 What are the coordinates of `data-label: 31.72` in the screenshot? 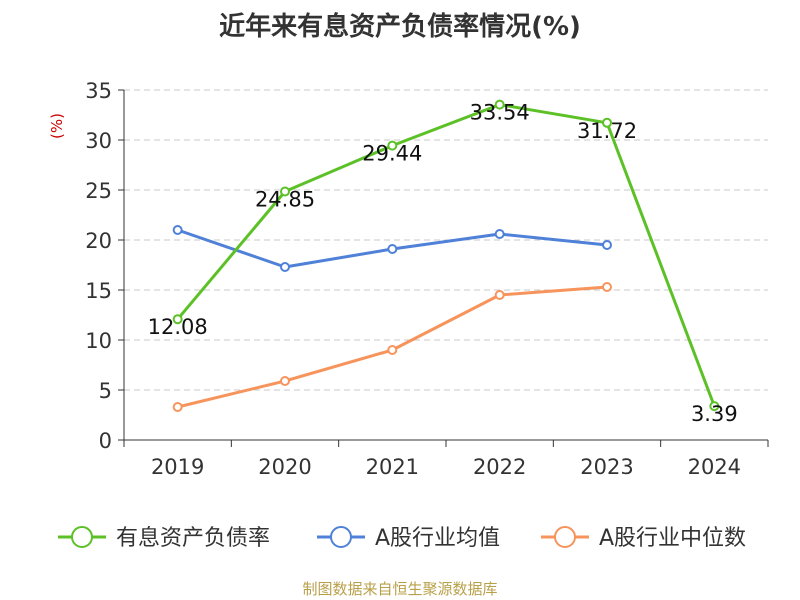 It's located at (607, 131).